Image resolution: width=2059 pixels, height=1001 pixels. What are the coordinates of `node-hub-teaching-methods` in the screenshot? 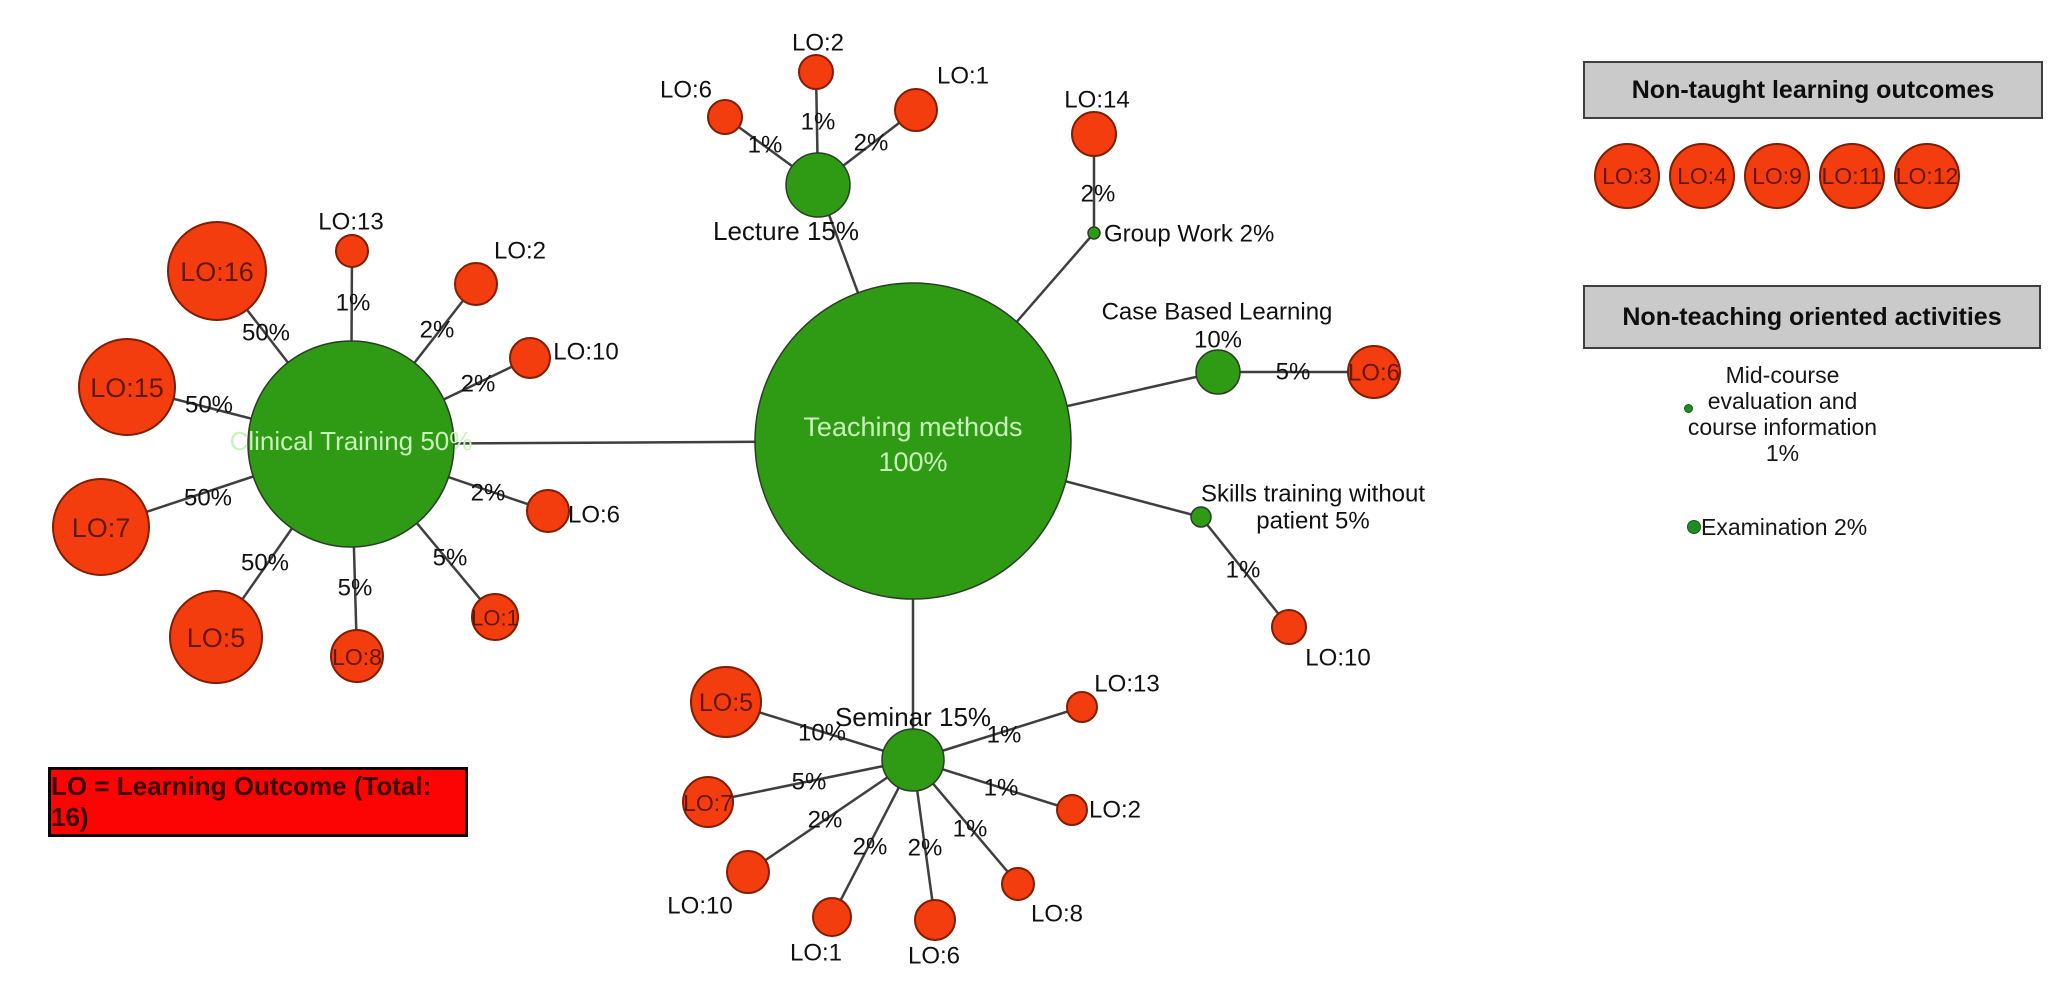 It's located at (913, 441).